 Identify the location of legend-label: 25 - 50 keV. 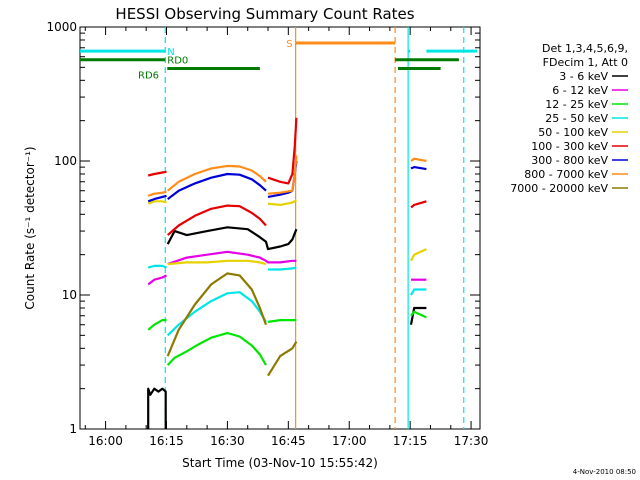
(576, 118).